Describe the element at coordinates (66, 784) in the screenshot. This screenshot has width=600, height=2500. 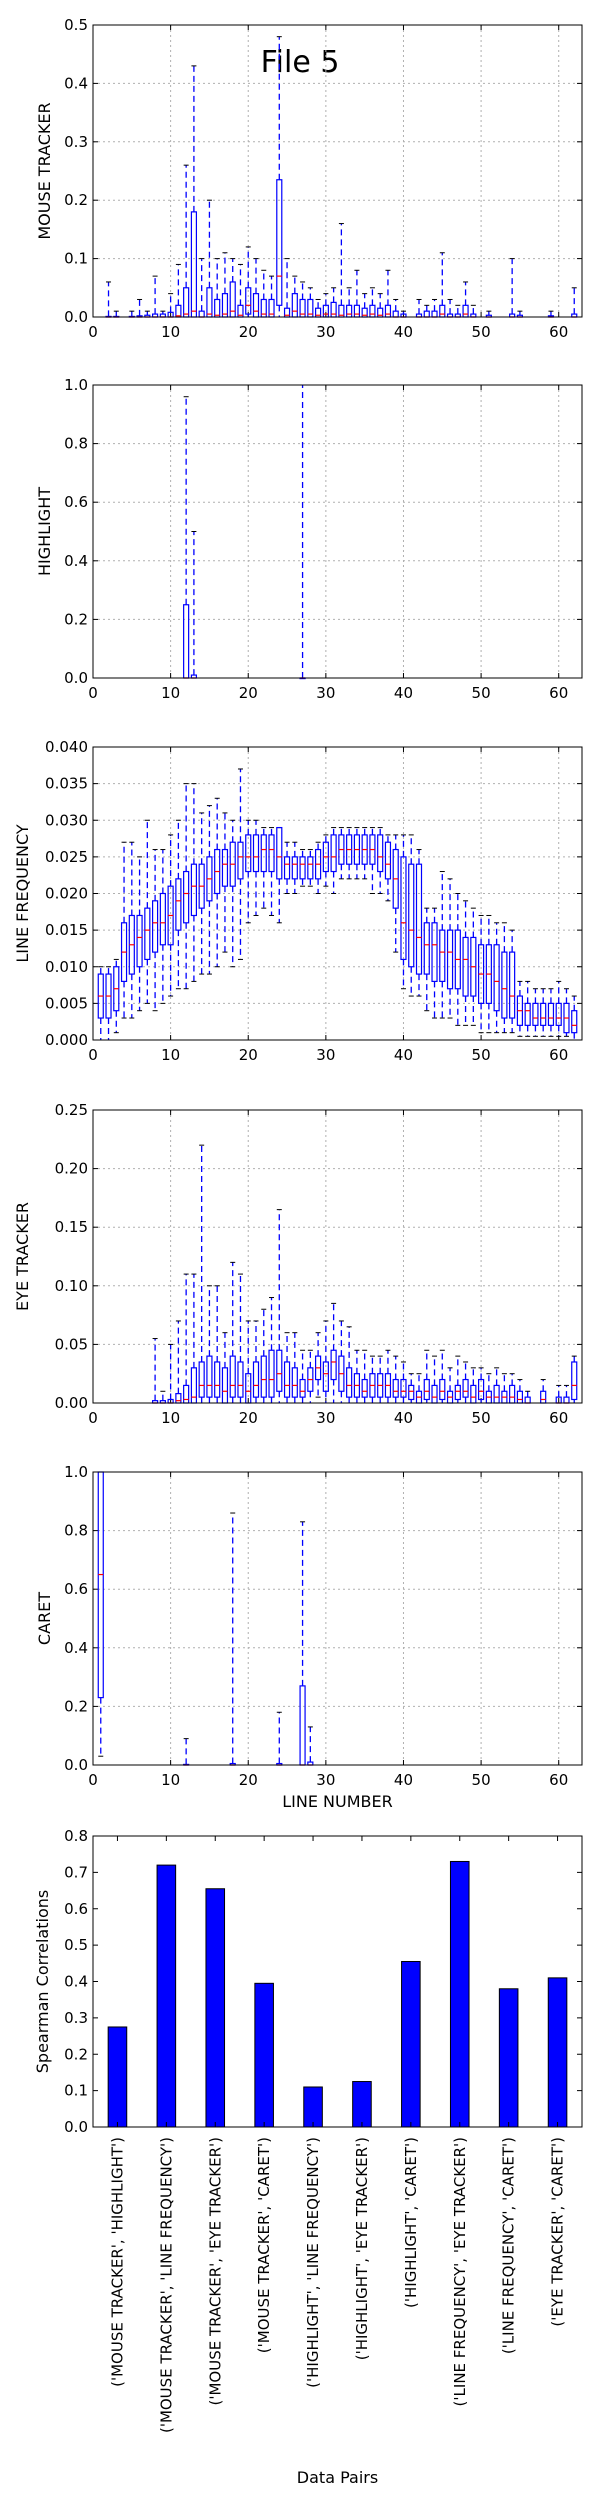
I see `y-tick-label: 0.035` at that location.